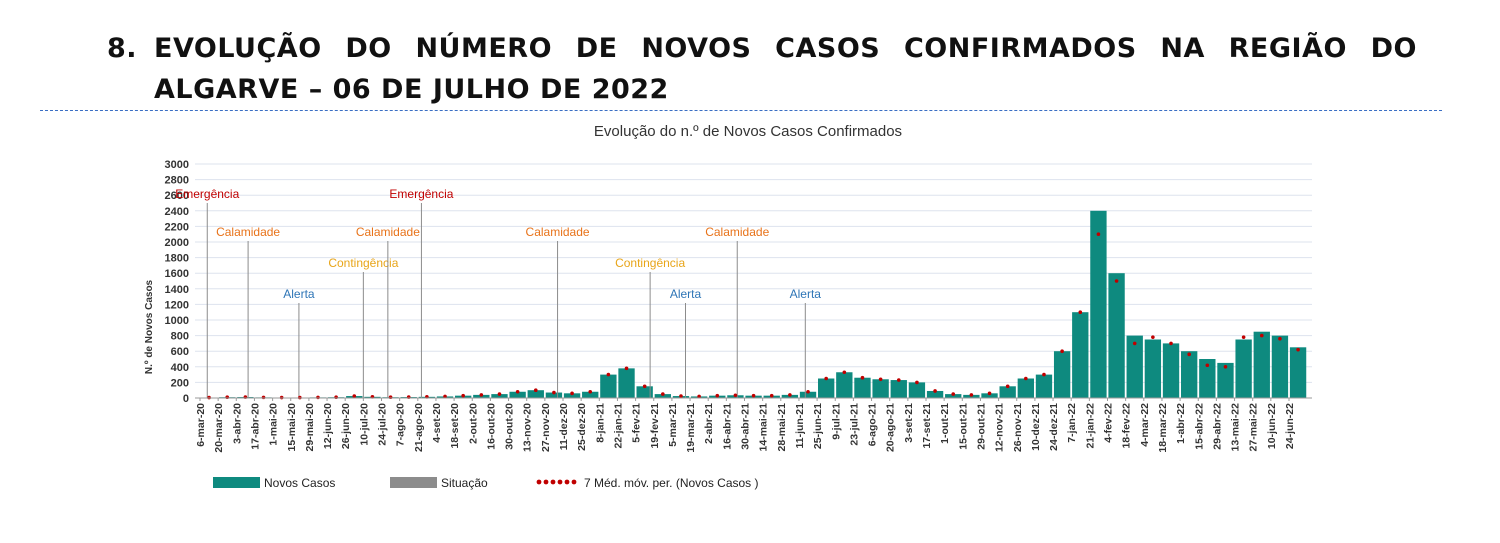  What do you see at coordinates (1109, 423) in the screenshot?
I see `x-tick-label: 4-fev-22` at bounding box center [1109, 423].